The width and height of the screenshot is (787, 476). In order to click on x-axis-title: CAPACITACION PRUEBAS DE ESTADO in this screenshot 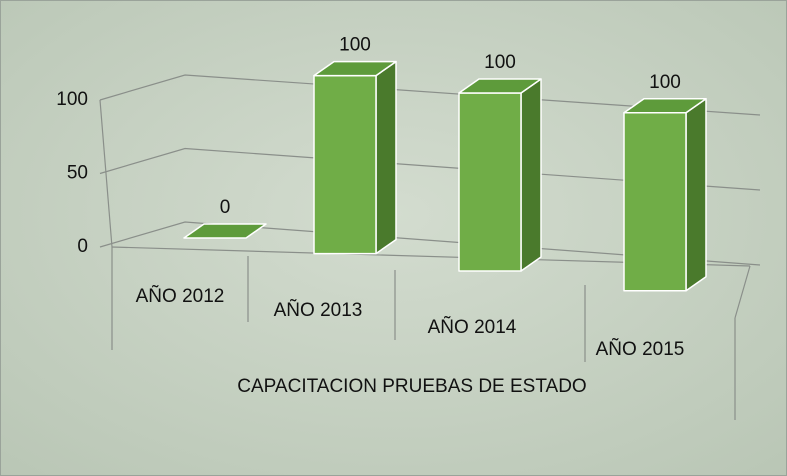, I will do `click(411, 386)`.